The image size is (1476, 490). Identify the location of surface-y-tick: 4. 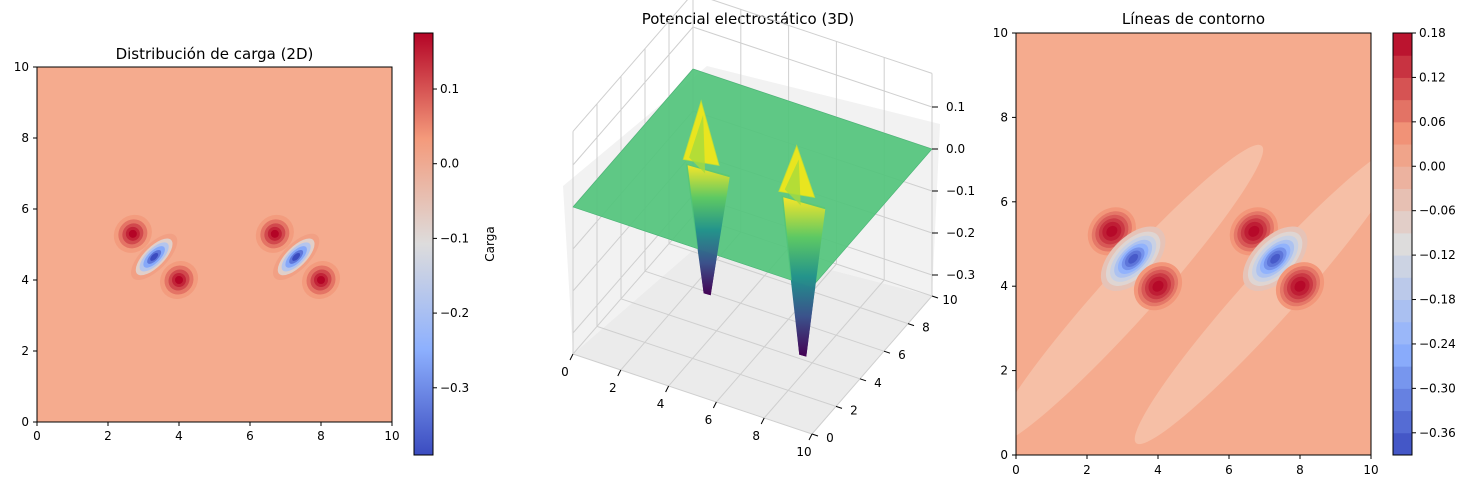
(878, 383).